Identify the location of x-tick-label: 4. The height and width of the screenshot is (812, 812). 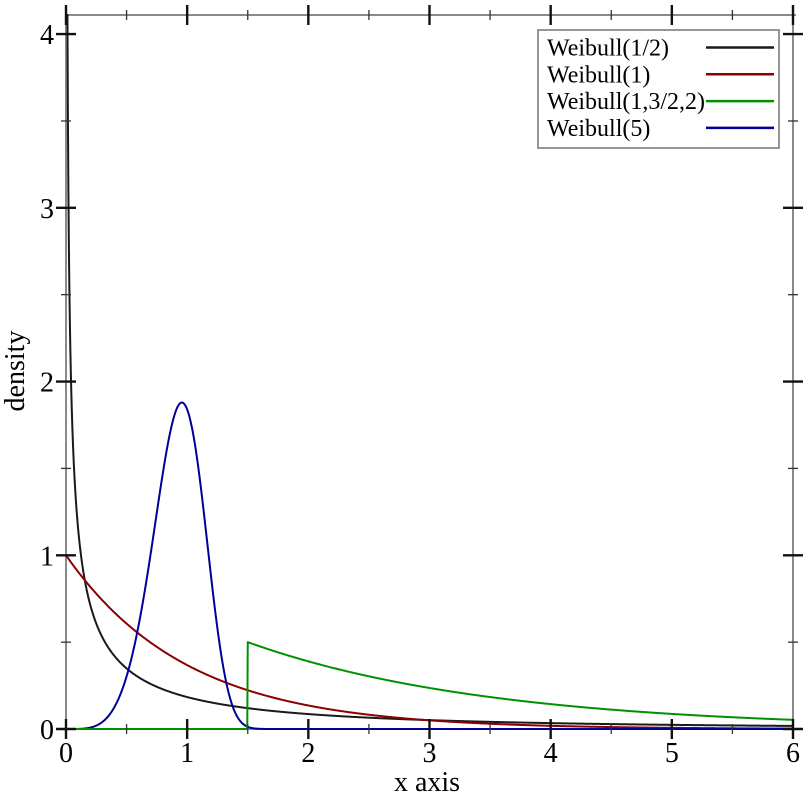
(551, 753).